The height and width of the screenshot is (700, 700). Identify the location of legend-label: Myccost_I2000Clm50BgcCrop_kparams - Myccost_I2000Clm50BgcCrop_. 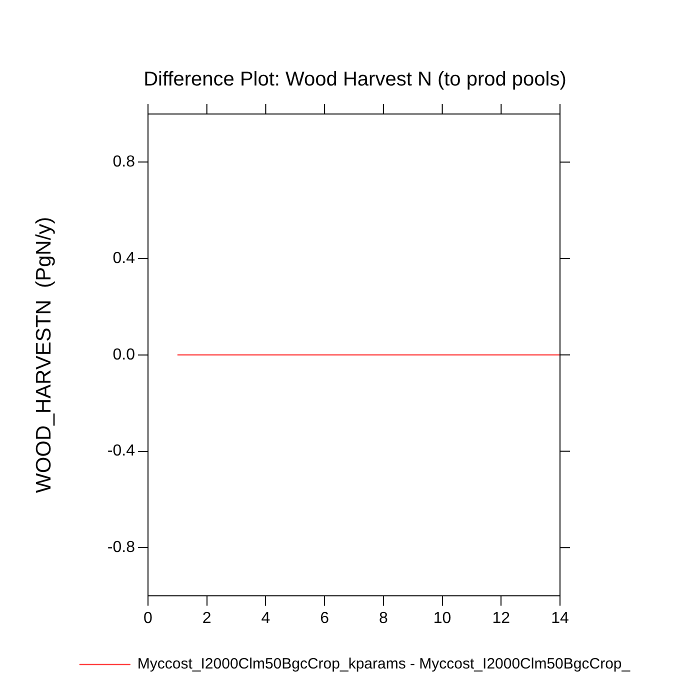
(384, 664).